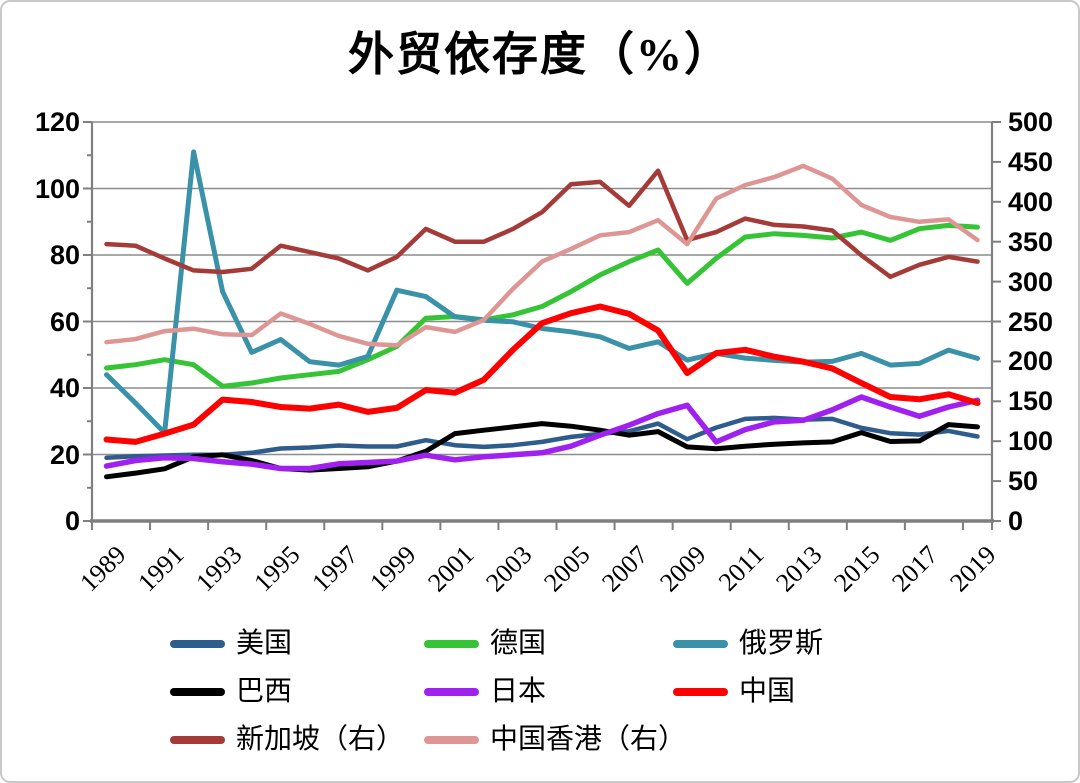 The height and width of the screenshot is (783, 1080). I want to click on right-axis-tick-label: 50, so click(1023, 481).